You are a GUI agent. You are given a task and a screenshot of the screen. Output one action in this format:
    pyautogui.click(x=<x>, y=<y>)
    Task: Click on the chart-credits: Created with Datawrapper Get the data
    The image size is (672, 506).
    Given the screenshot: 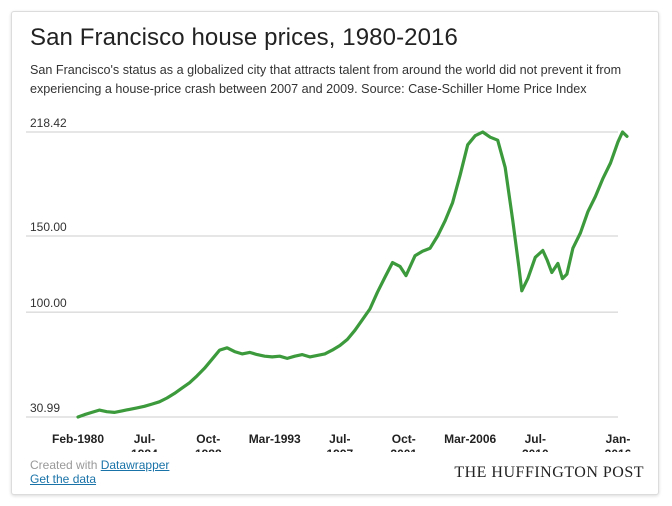 What is the action you would take?
    pyautogui.click(x=99, y=472)
    